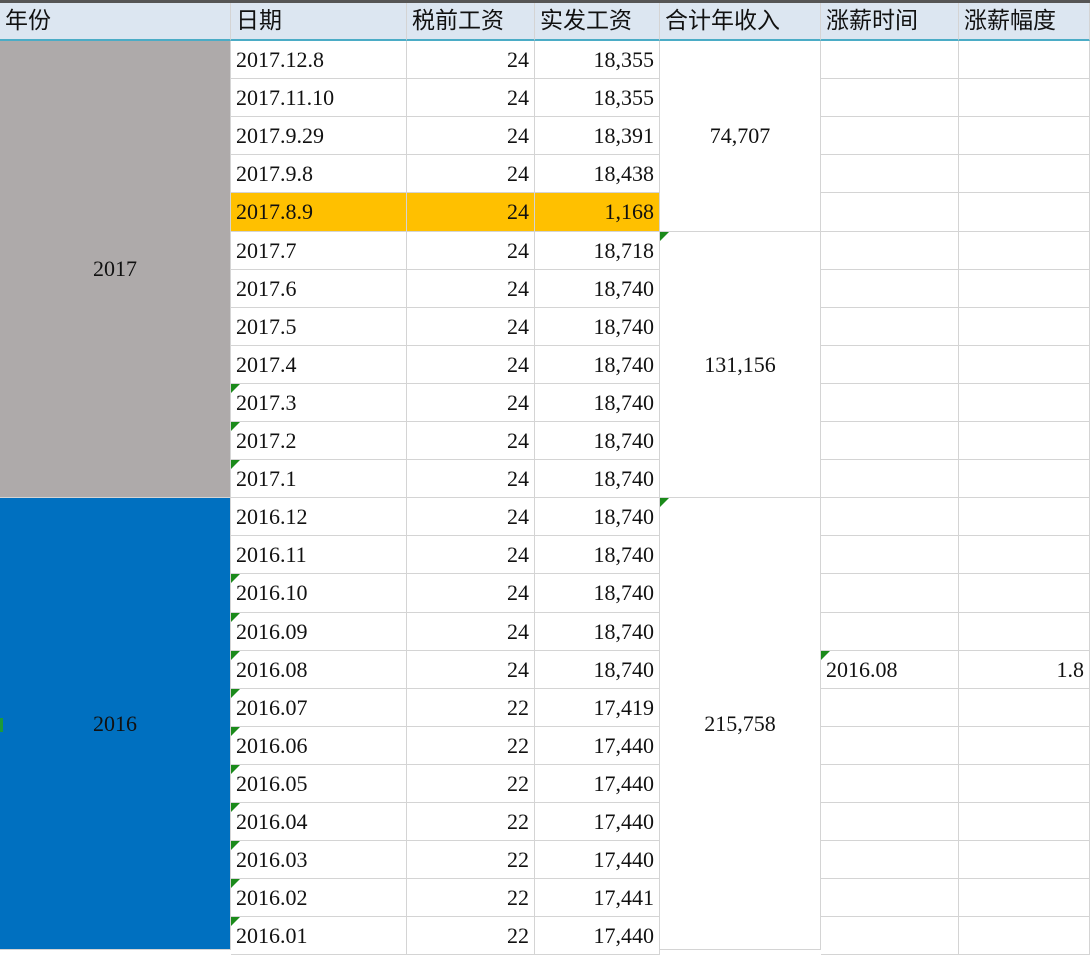  Describe the element at coordinates (740, 724) in the screenshot. I see `annual-total-cell: 215,758` at that location.